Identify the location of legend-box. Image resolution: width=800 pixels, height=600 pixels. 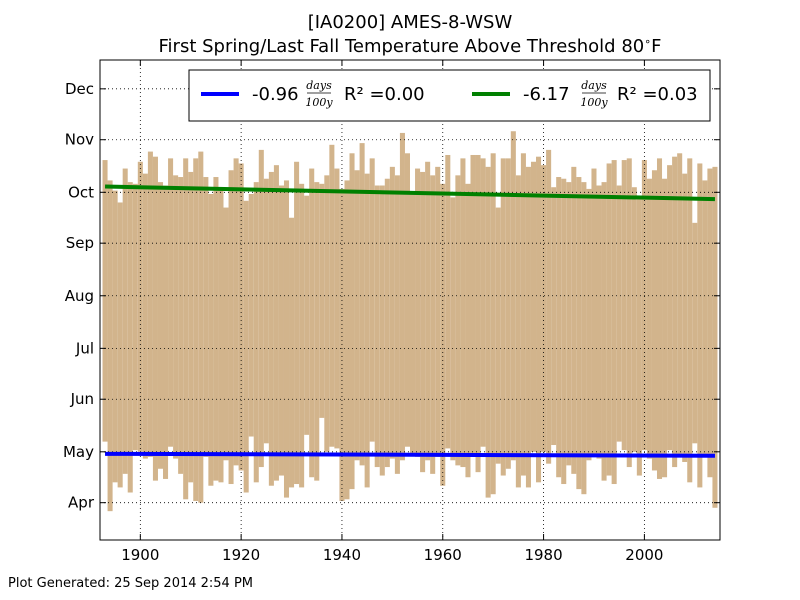
(449, 95).